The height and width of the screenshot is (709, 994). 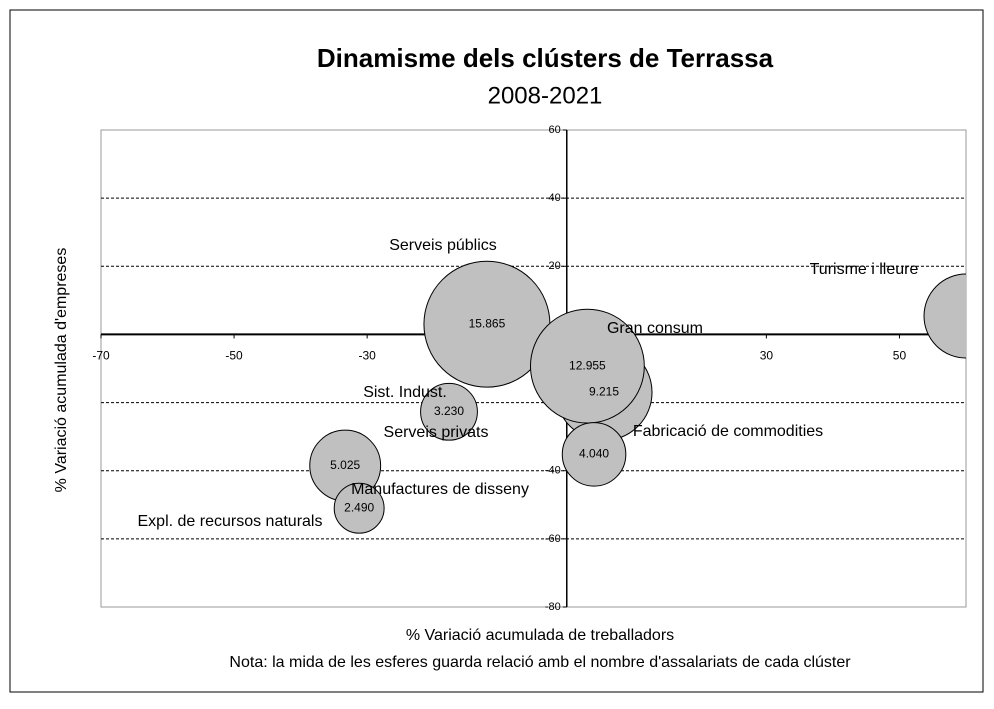 What do you see at coordinates (487, 323) in the screenshot?
I see `data-label: 15.865` at bounding box center [487, 323].